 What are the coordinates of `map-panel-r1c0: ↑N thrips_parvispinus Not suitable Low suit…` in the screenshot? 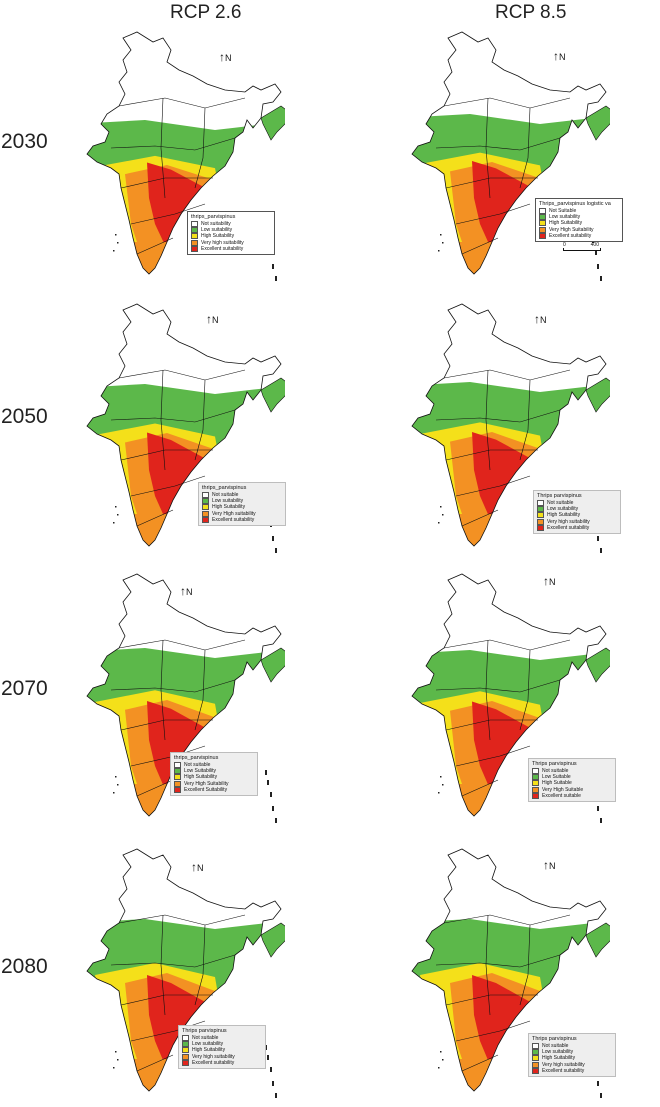 It's located at (180, 431).